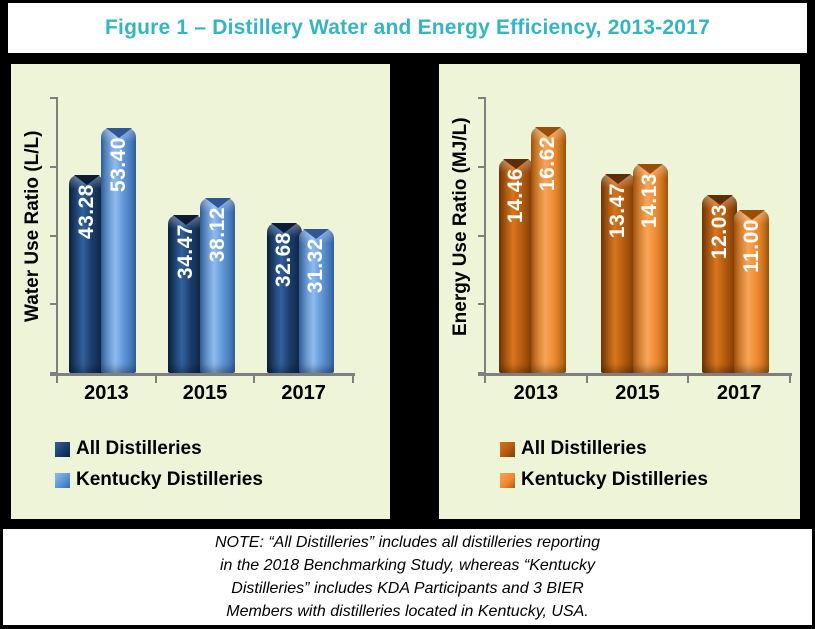  I want to click on bar-value-label: 12.03, so click(719, 232).